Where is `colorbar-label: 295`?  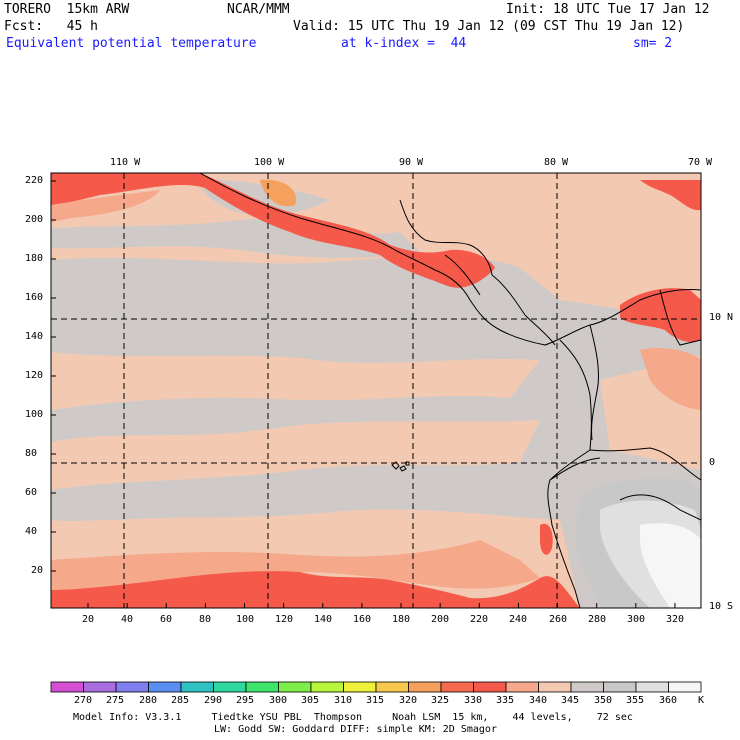 colorbar-label: 295 is located at coordinates (245, 700).